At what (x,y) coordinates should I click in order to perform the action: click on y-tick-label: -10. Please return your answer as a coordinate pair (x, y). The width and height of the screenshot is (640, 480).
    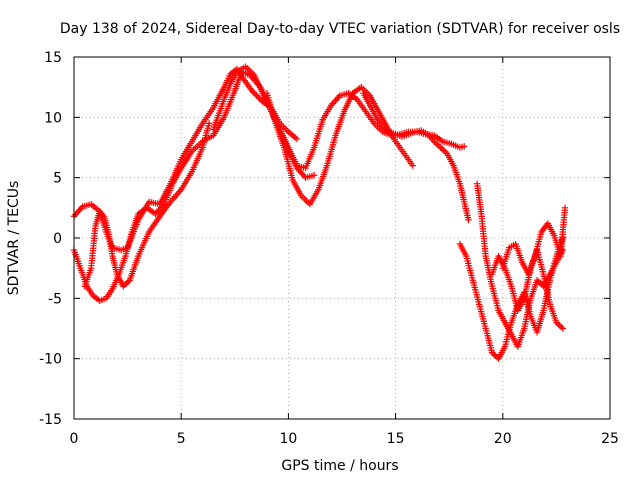
    Looking at the image, I should click on (50, 360).